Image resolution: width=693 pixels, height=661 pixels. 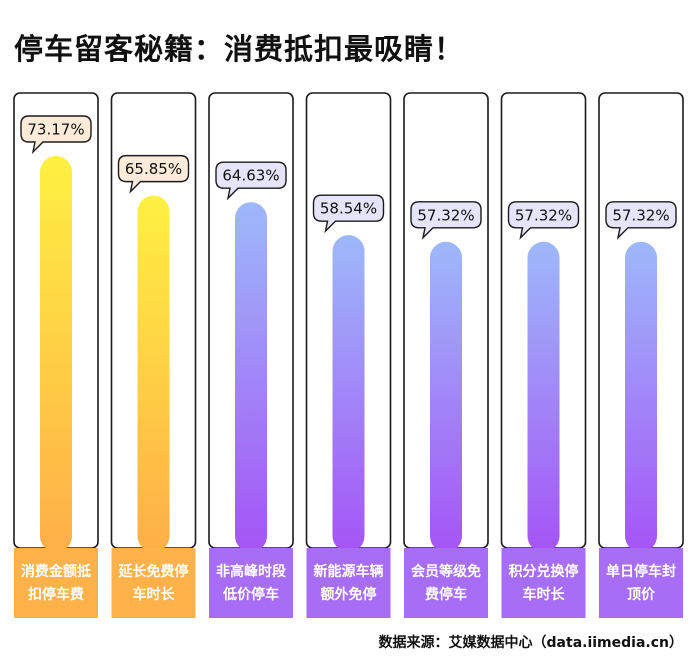 What do you see at coordinates (153, 169) in the screenshot?
I see `value-label: 65.85%` at bounding box center [153, 169].